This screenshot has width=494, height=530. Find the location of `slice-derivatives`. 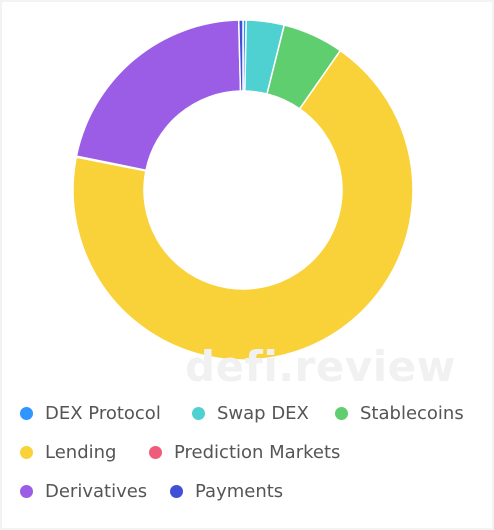

slice-derivatives is located at coordinates (158, 95).